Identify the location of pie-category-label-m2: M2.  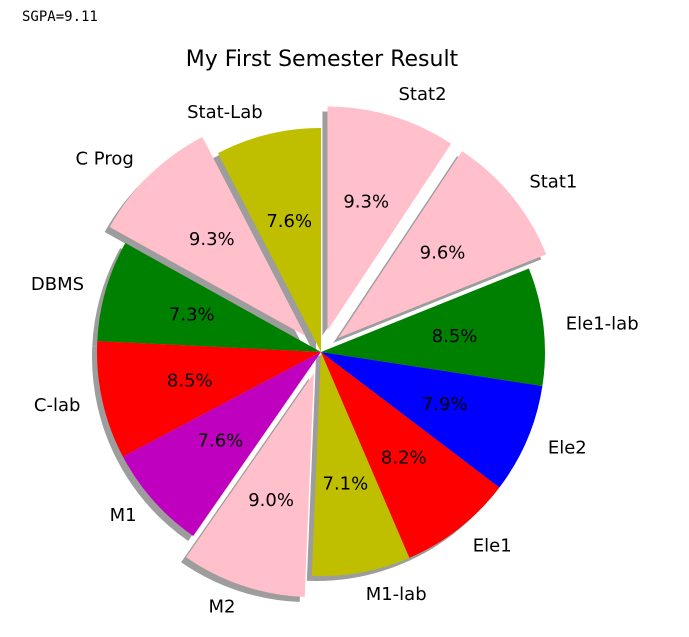
(221, 606).